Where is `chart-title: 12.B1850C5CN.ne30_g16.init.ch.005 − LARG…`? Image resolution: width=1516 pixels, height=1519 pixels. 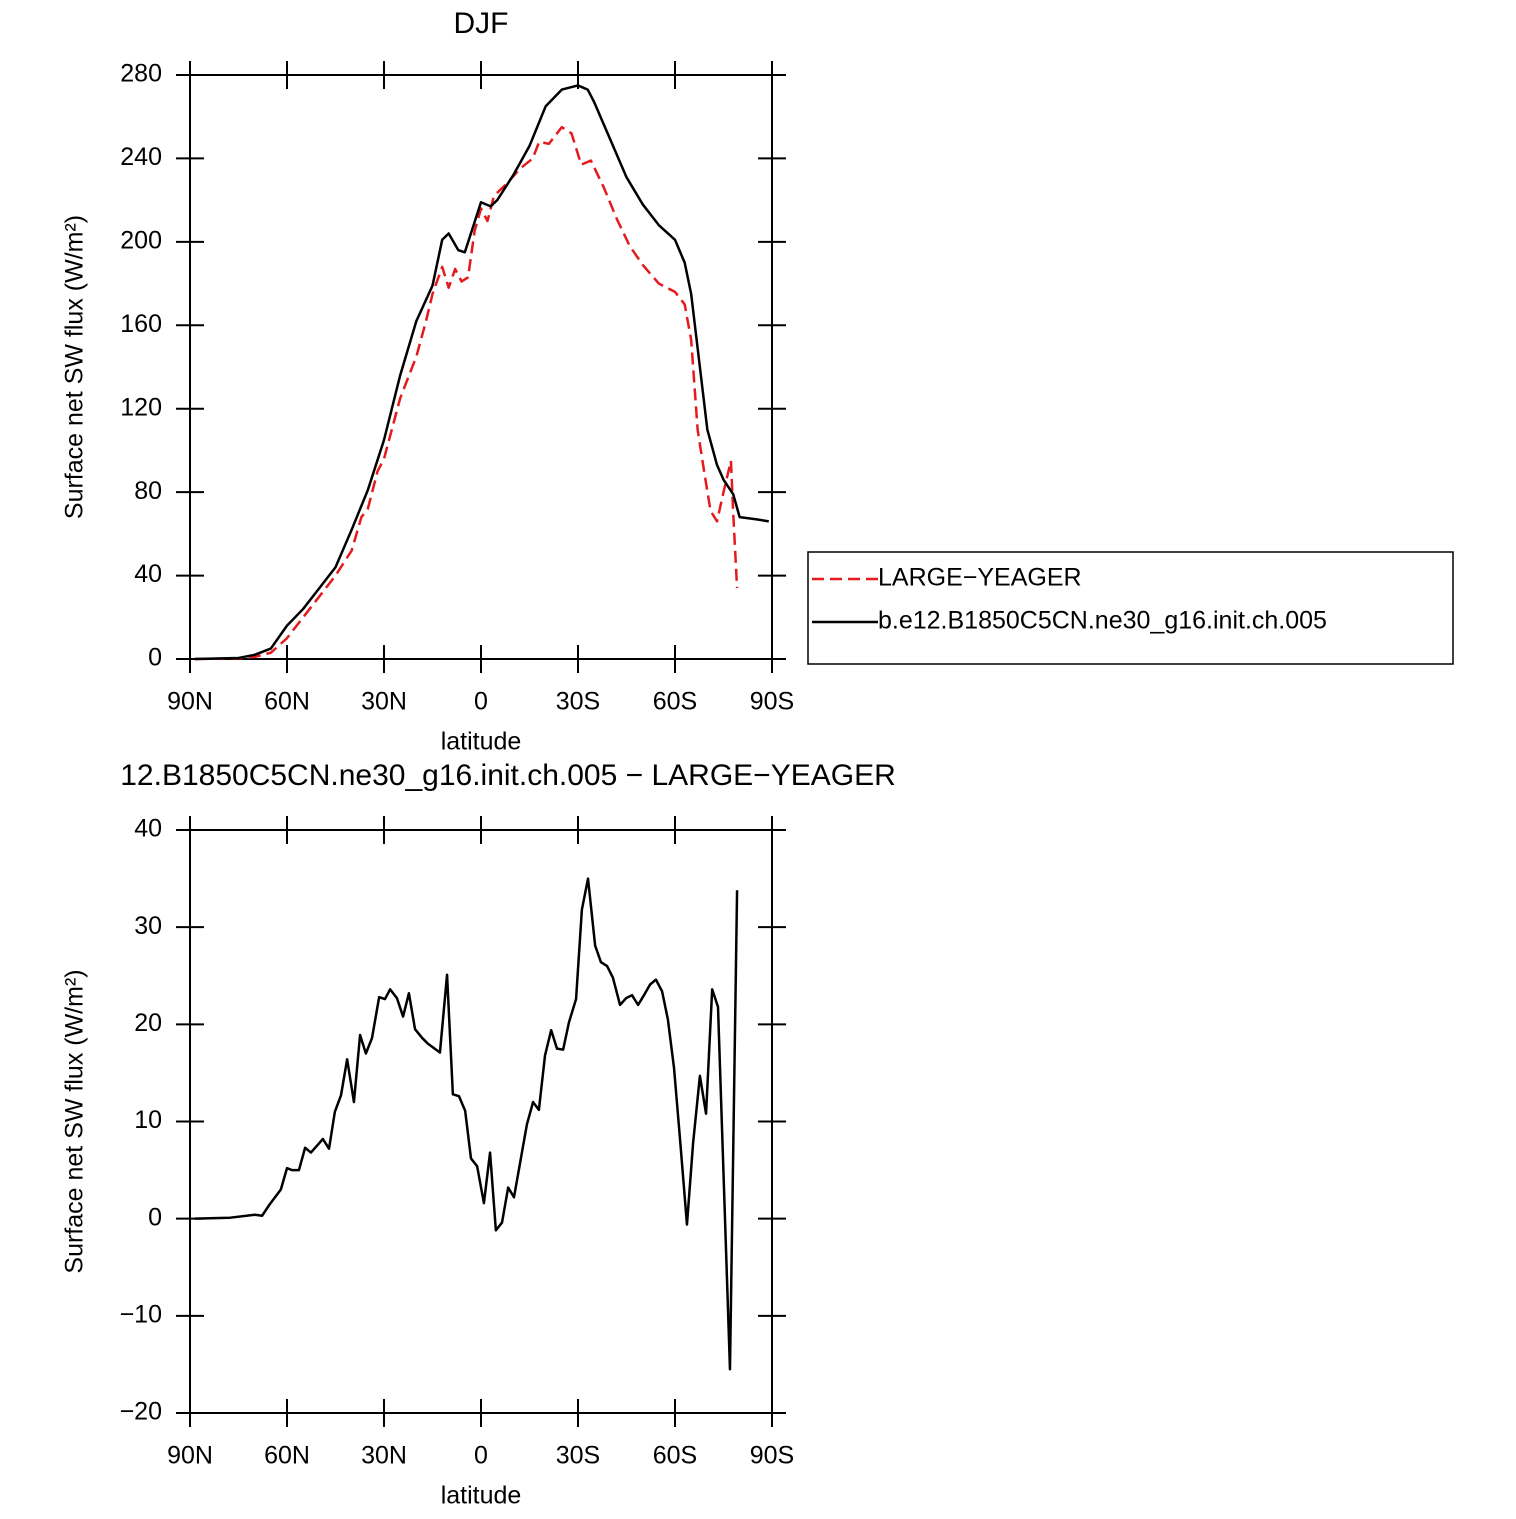 chart-title: 12.B1850C5CN.ne30_g16.init.ch.005 − LARG… is located at coordinates (508, 775).